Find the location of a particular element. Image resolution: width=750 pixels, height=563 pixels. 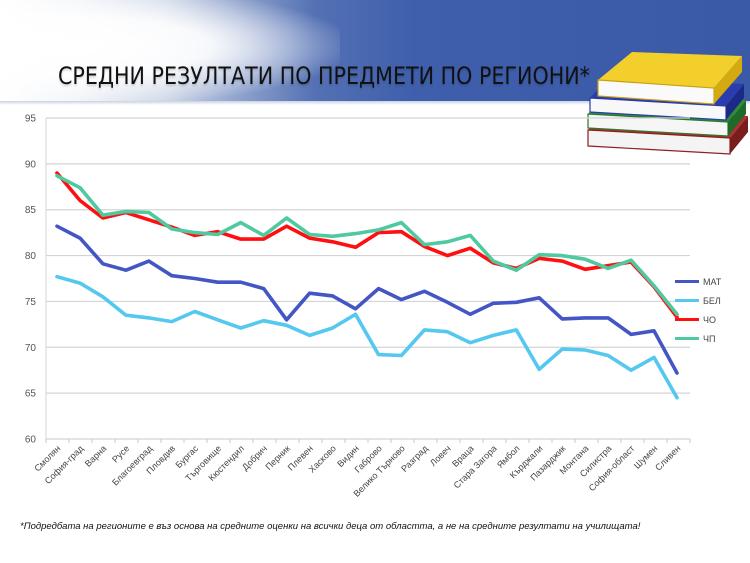

chart-legend: МАТ БЕЛ ЧО ЧП is located at coordinates (698, 310).